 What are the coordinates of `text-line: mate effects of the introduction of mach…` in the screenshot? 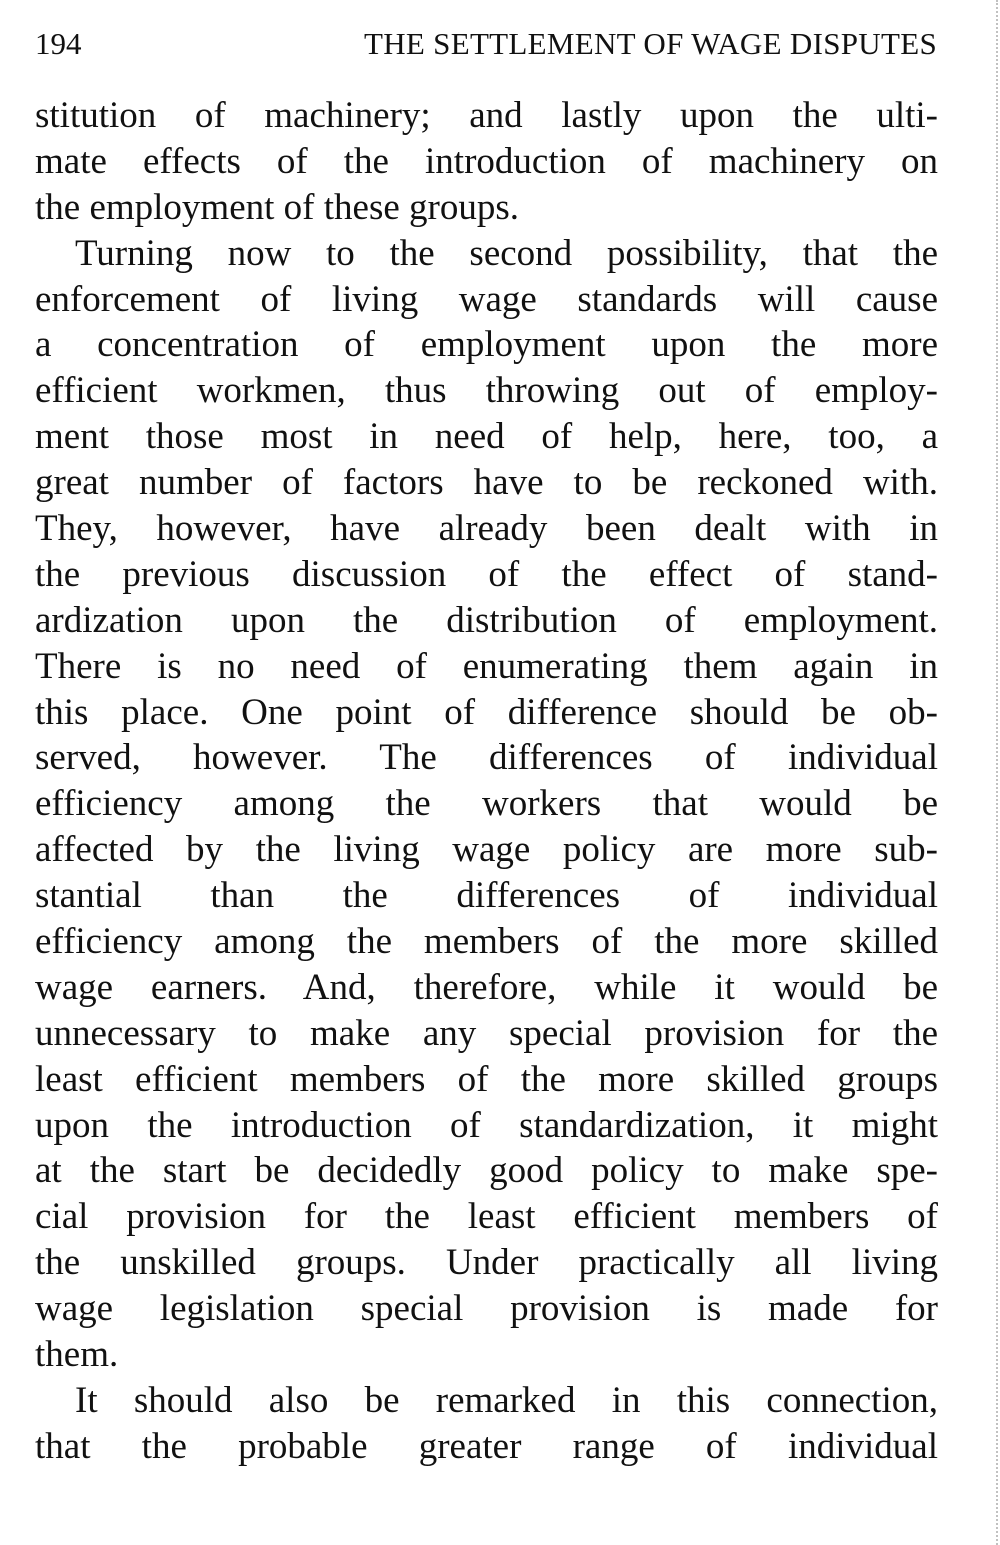 It's located at (486, 161).